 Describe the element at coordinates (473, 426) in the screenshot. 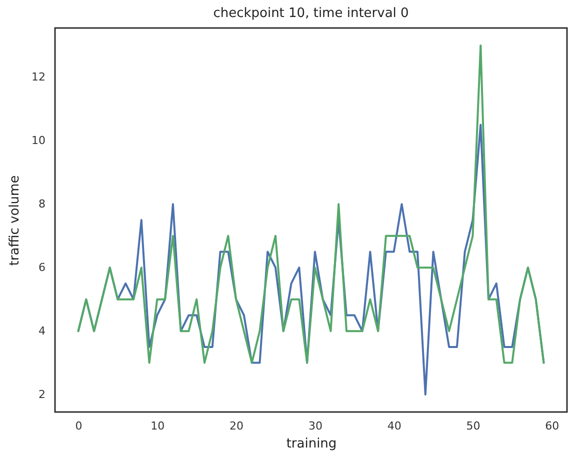

I see `x-tick-label: 50` at that location.